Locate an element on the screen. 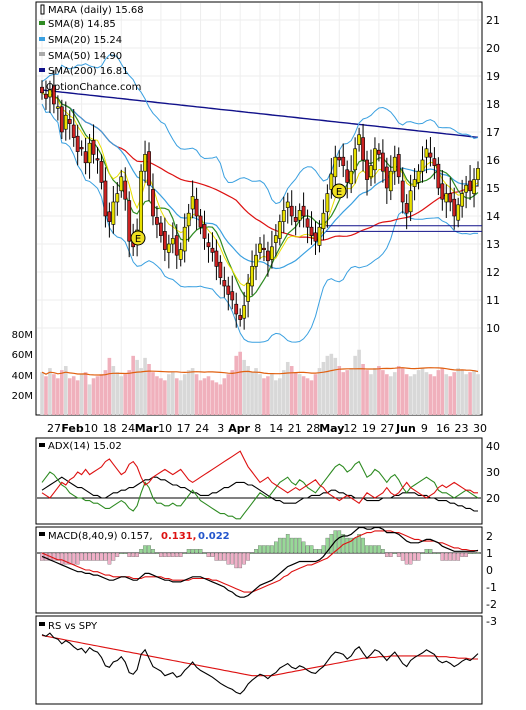 This screenshot has width=526, height=710. rs-panel-frame is located at coordinates (259, 660).